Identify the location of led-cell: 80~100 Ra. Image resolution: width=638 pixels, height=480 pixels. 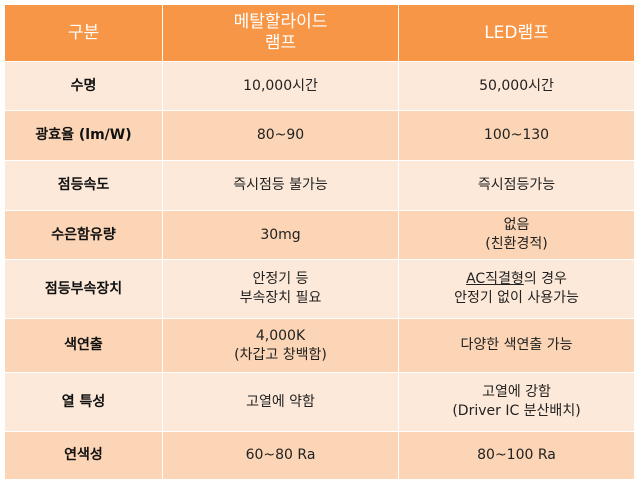
(516, 455).